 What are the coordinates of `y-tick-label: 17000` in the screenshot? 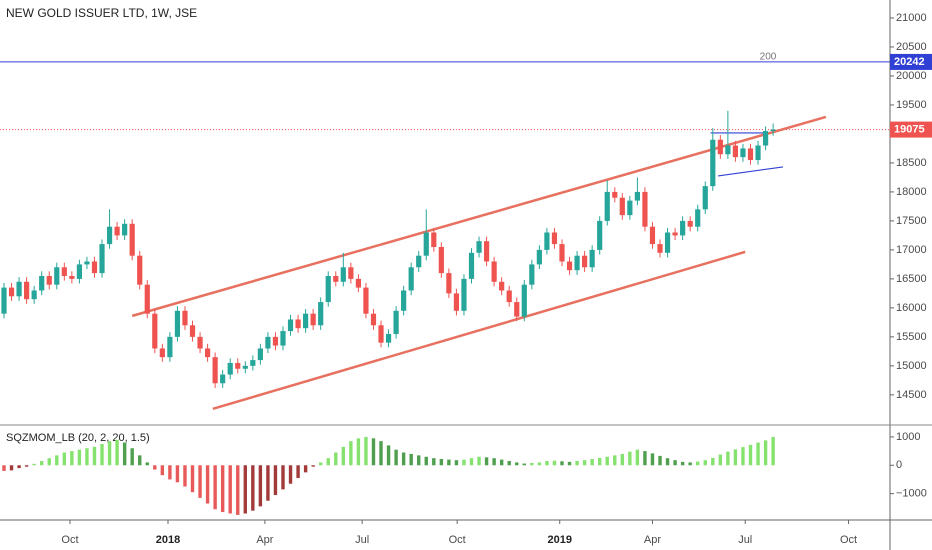 It's located at (911, 250).